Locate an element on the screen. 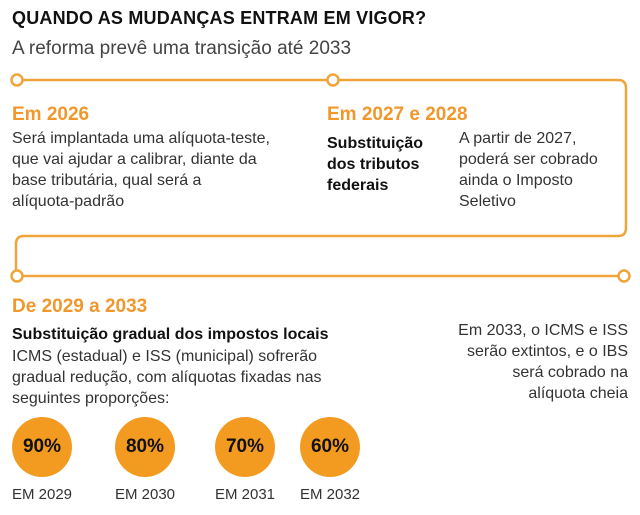  timeline-dot-2026 is located at coordinates (17, 80).